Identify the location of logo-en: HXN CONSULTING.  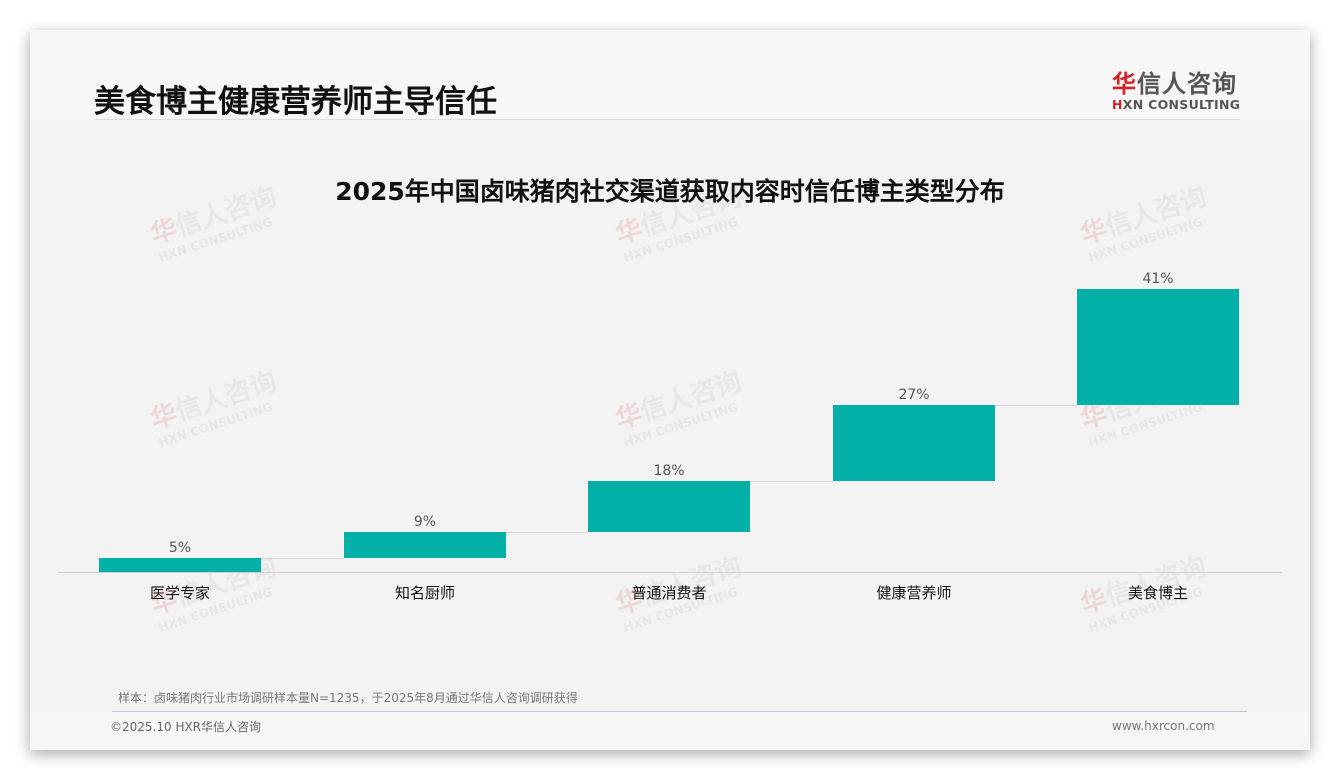
(1177, 104).